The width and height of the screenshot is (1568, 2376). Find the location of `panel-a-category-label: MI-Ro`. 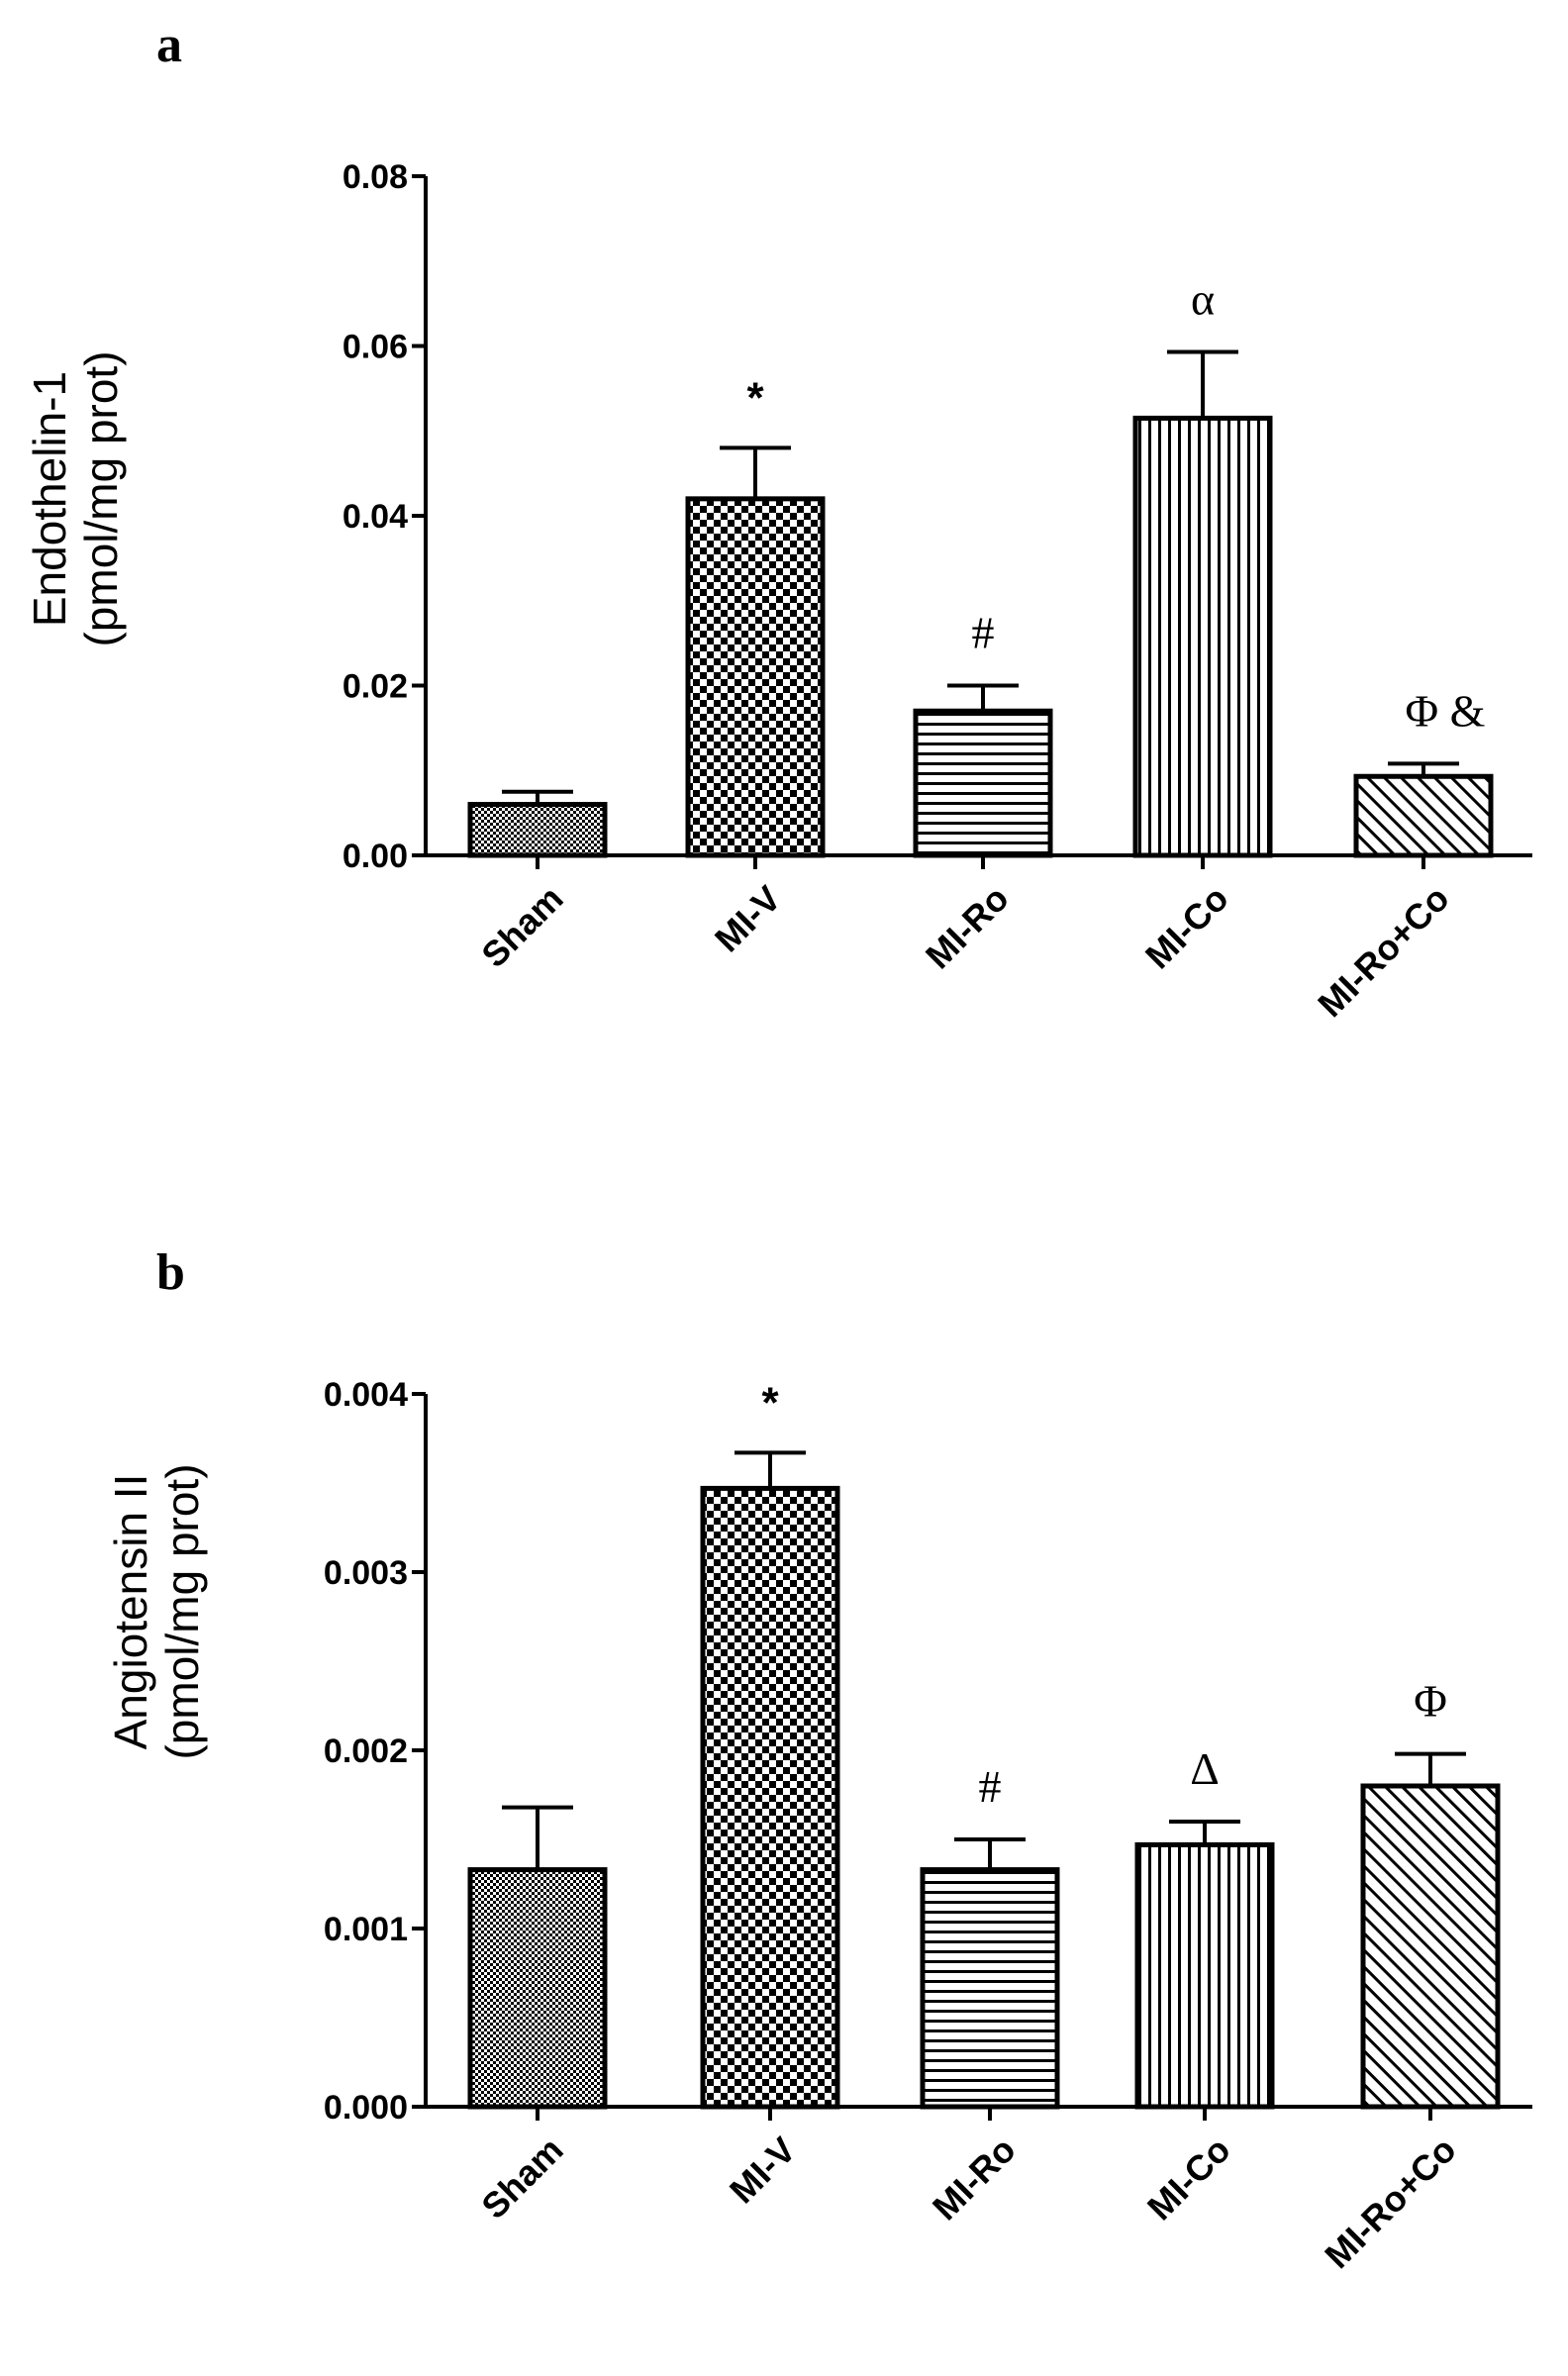

panel-a-category-label: MI-Ro is located at coordinates (967, 928).